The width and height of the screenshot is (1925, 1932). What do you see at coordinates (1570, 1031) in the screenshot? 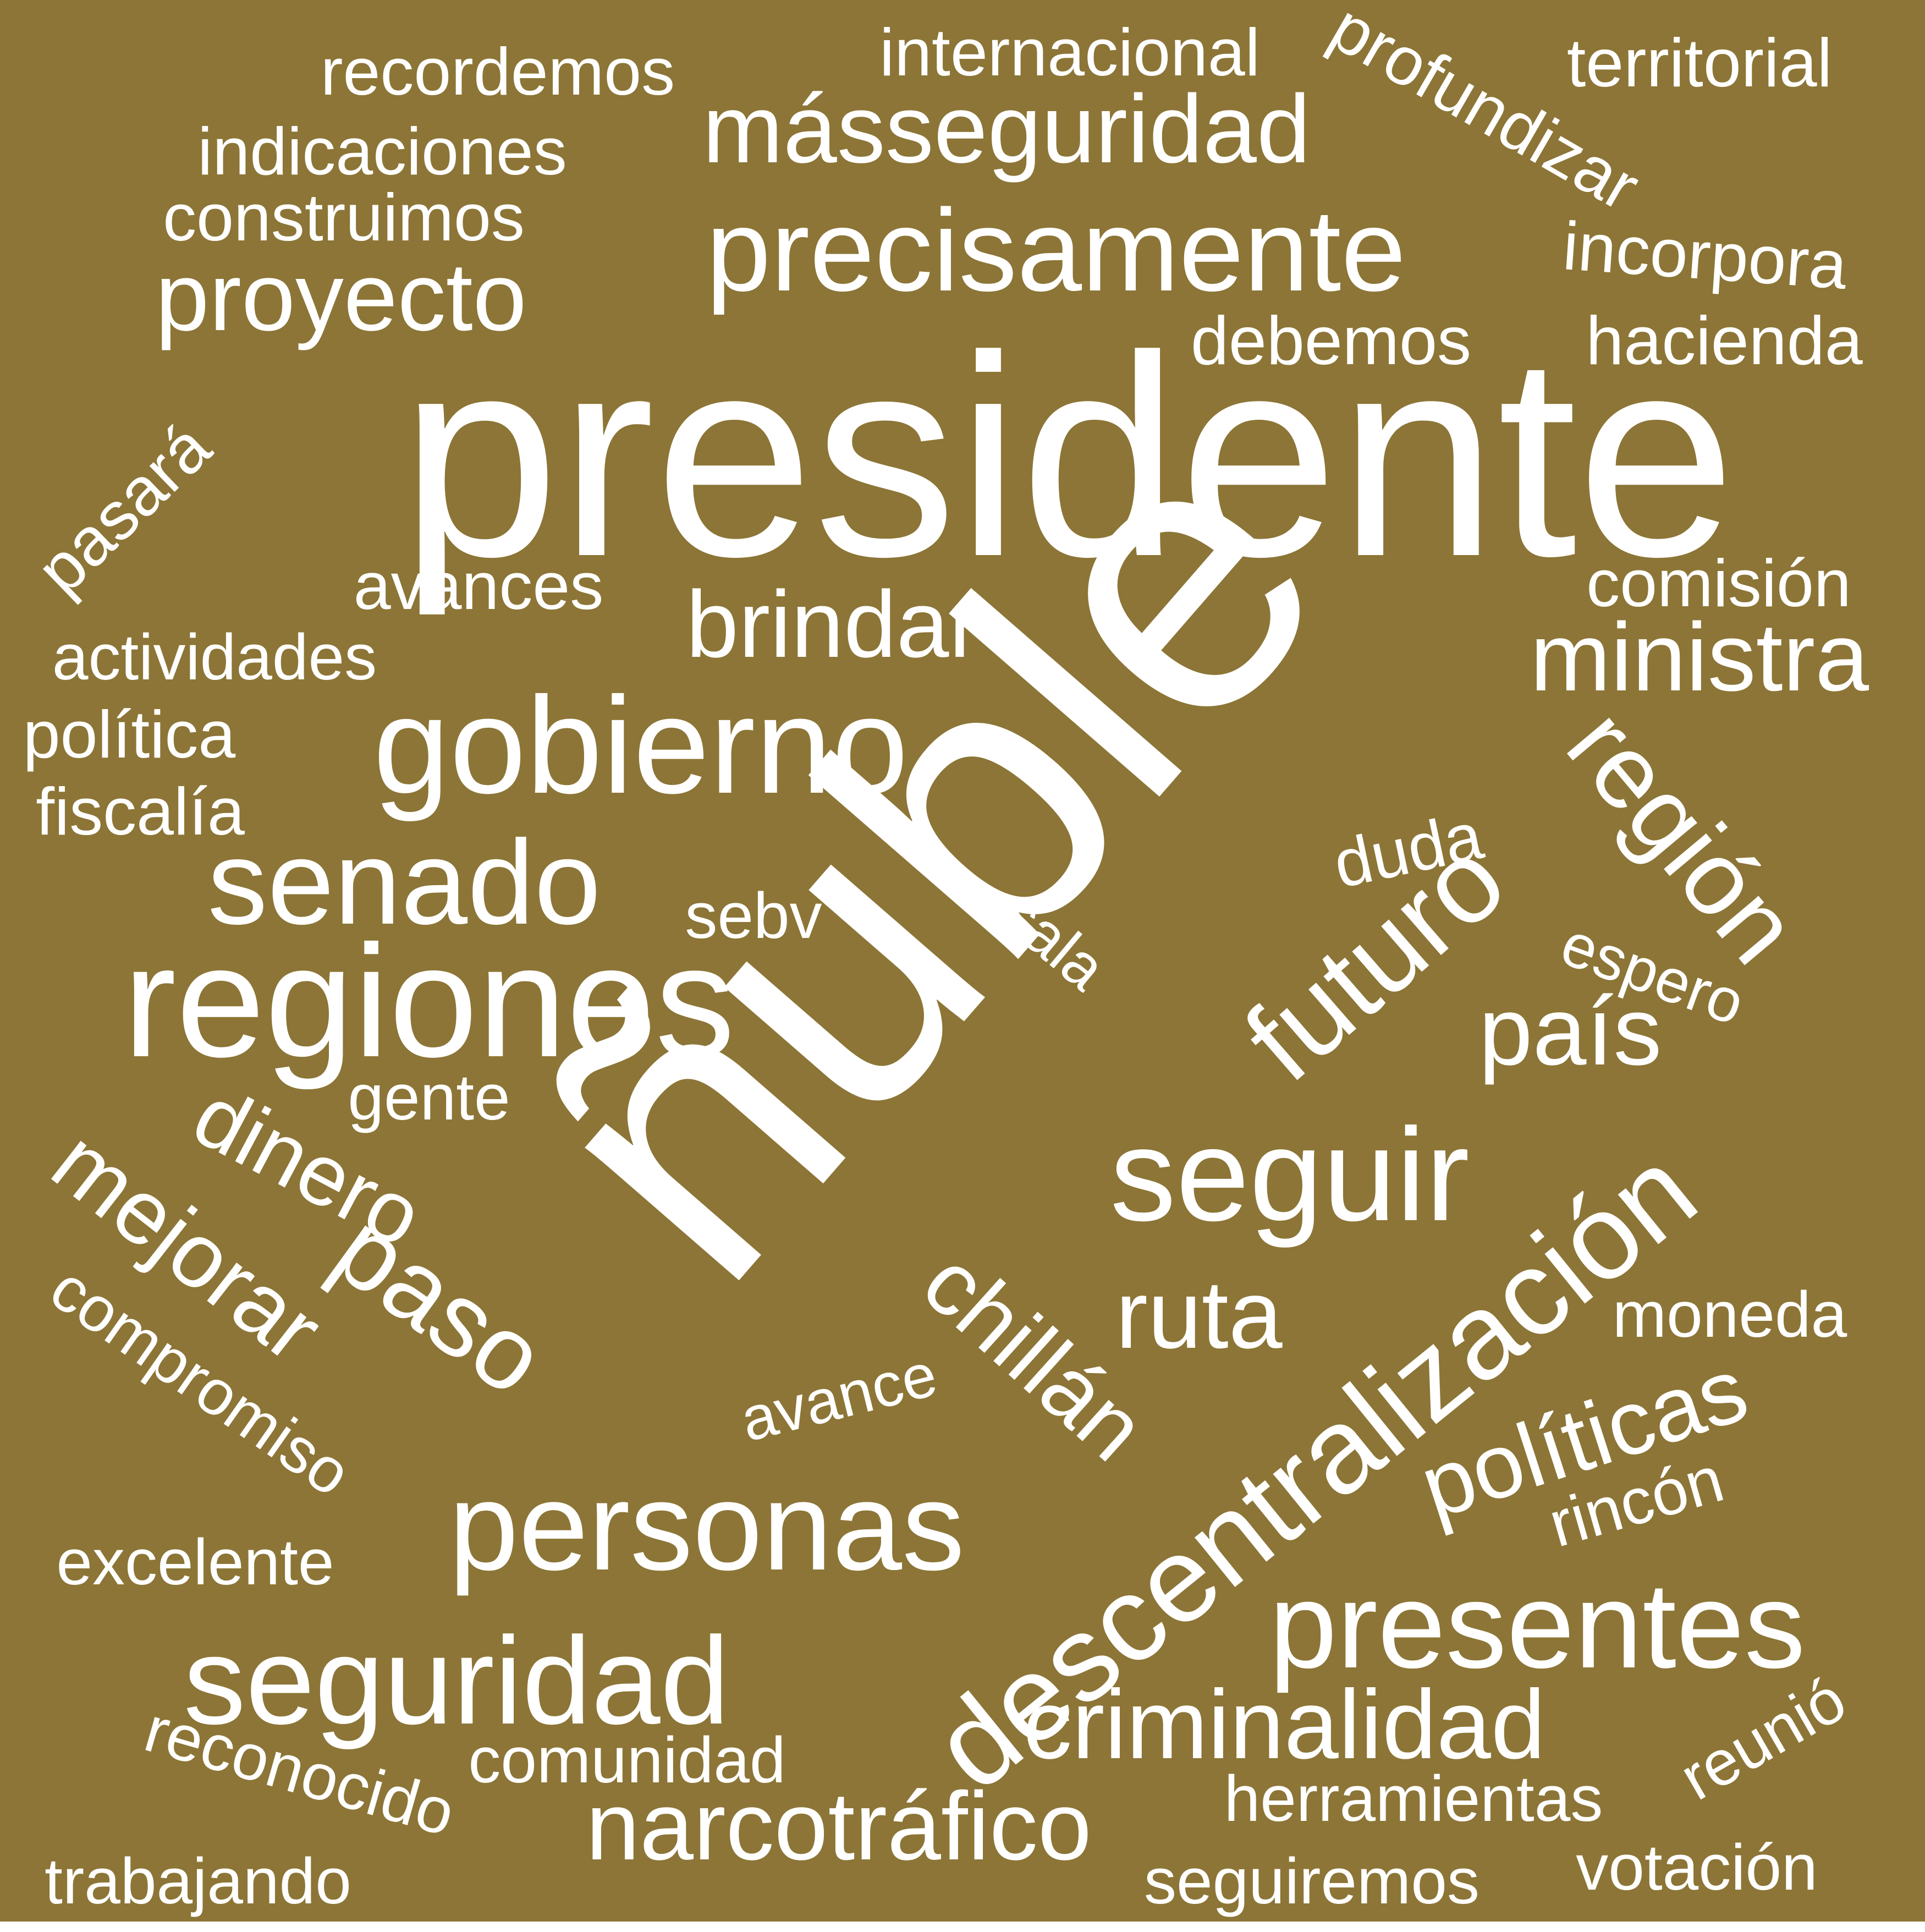
I see `word-pais: país` at bounding box center [1570, 1031].